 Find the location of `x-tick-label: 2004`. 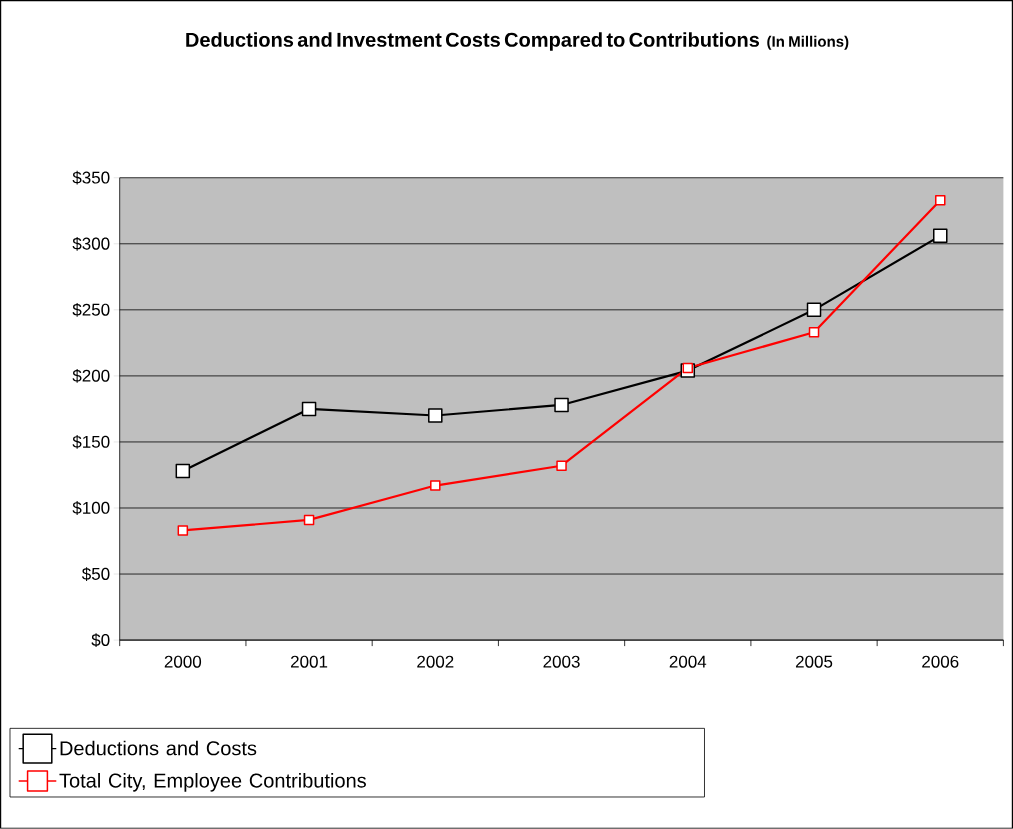

x-tick-label: 2004 is located at coordinates (688, 661).